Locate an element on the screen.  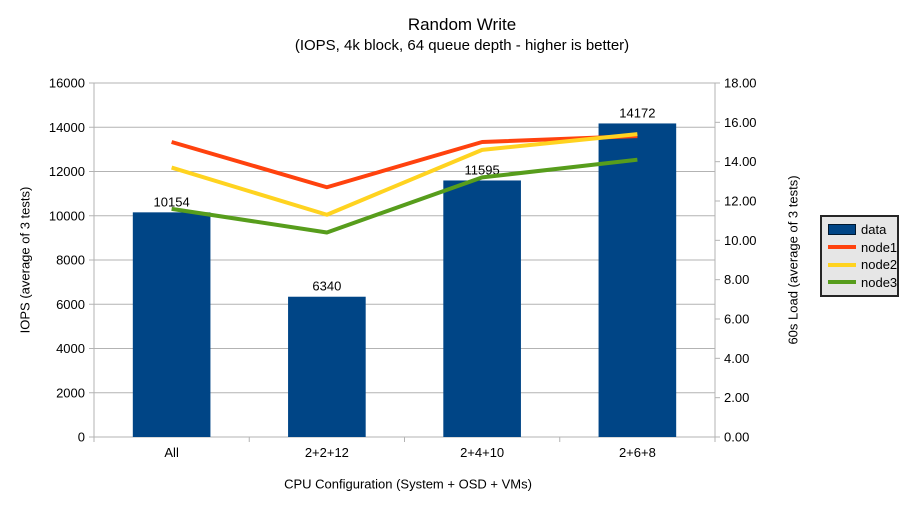
y-left-tick-label: 8000 is located at coordinates (70, 260).